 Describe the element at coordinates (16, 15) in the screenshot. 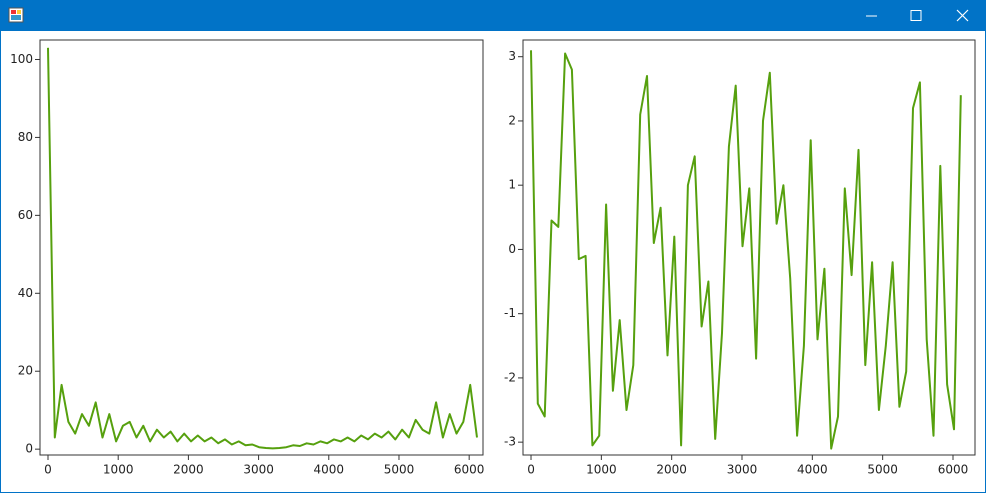

I see `app-icon` at that location.